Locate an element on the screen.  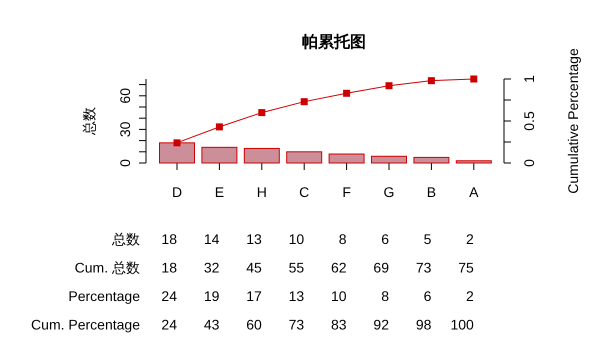
text: Cum. 总数 is located at coordinates (107, 268).